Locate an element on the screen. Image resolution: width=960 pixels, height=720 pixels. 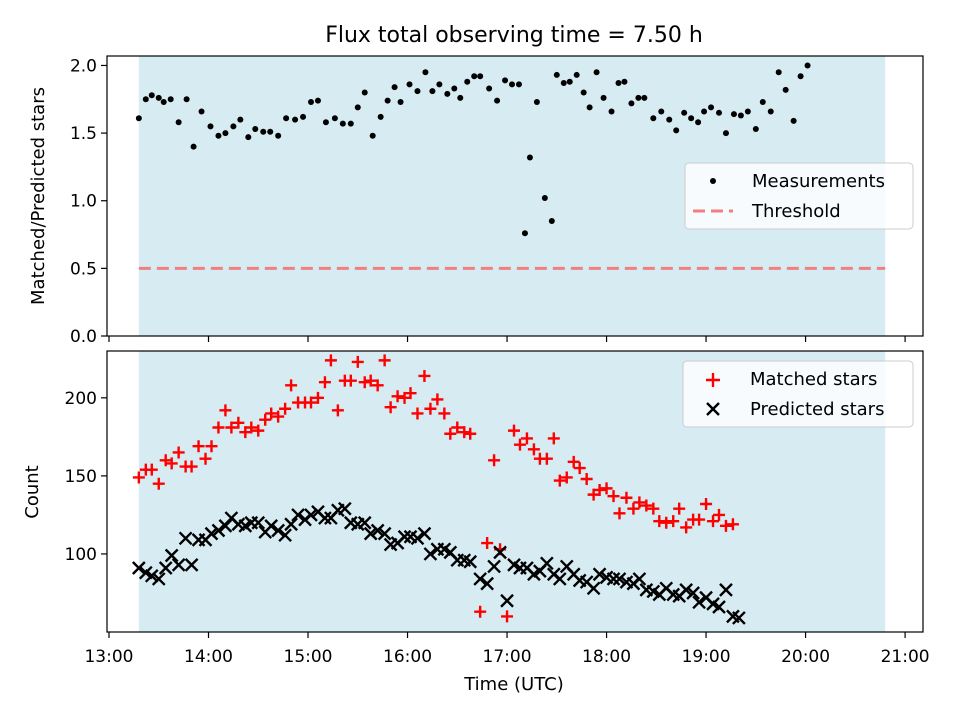
xtick-label-1: 14:00 is located at coordinates (208, 657).